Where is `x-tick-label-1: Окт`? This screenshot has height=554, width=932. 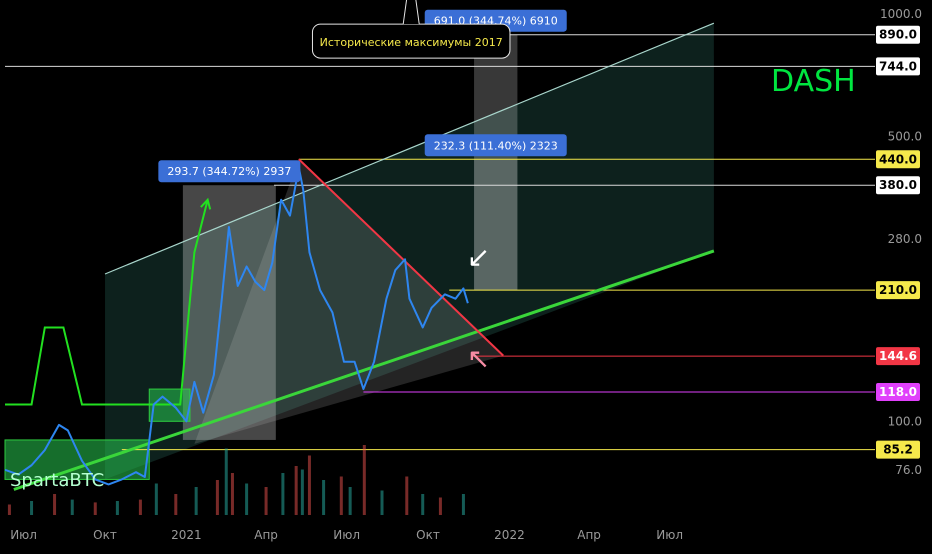
x-tick-label-1: Окт is located at coordinates (105, 535).